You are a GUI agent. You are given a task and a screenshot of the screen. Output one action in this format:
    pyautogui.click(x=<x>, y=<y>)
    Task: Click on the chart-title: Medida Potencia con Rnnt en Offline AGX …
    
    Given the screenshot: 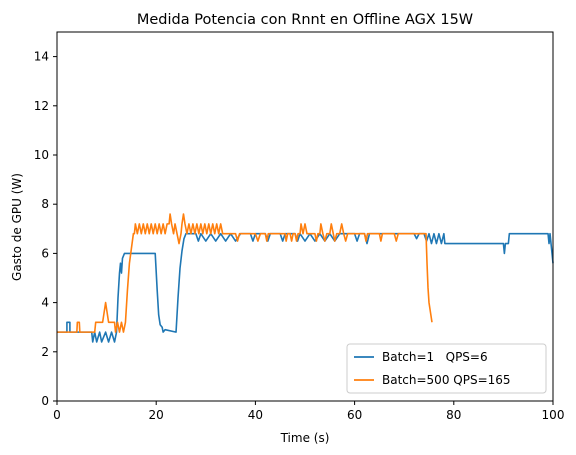 What is the action you would take?
    pyautogui.click(x=305, y=20)
    